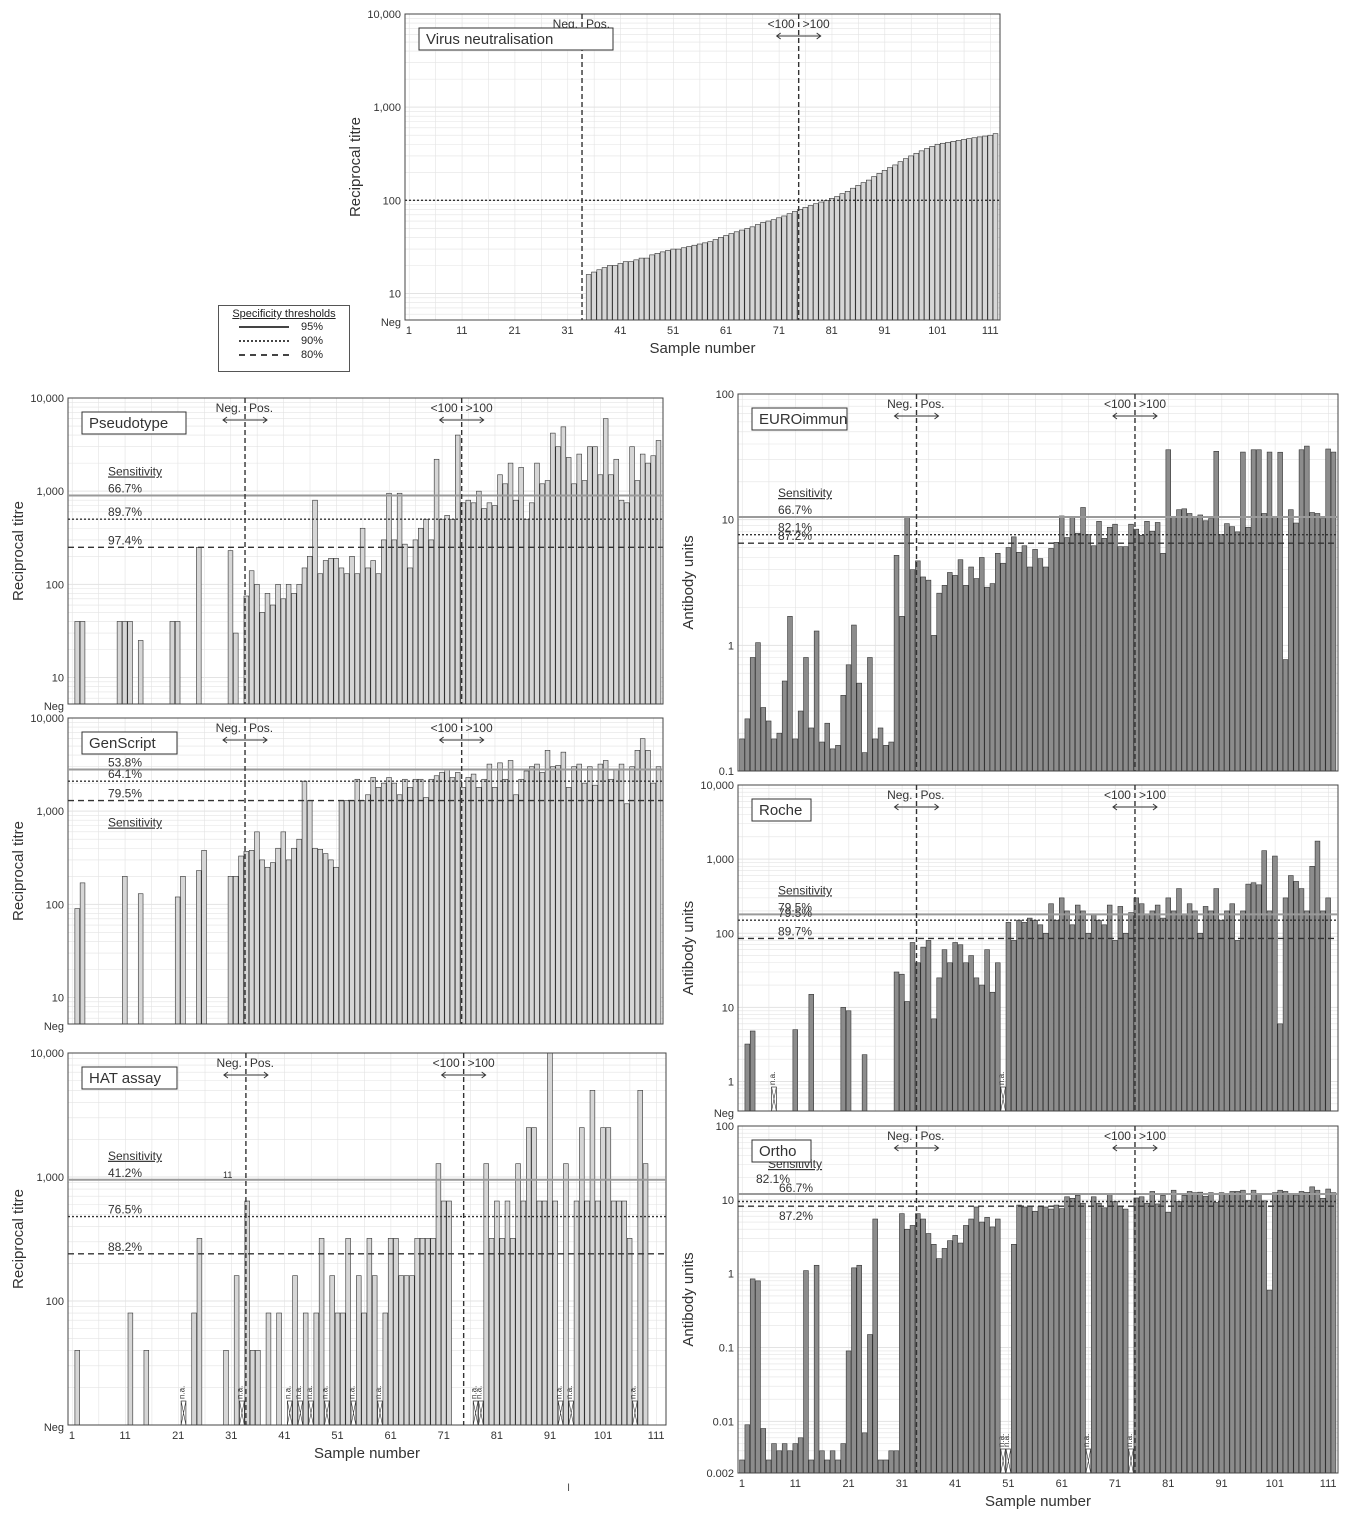  What do you see at coordinates (47, 1054) in the screenshot?
I see `y-tick-label: 10,000` at bounding box center [47, 1054].